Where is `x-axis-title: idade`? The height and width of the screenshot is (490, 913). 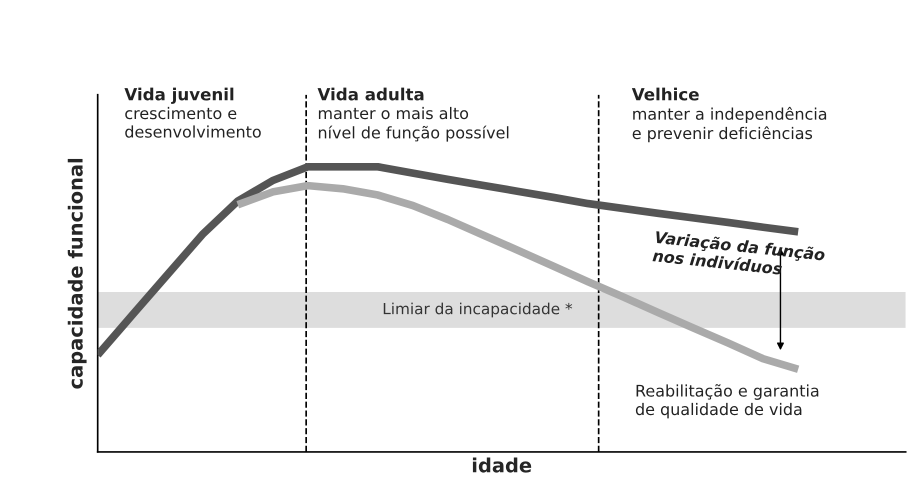
x-axis-title: idade is located at coordinates (502, 465).